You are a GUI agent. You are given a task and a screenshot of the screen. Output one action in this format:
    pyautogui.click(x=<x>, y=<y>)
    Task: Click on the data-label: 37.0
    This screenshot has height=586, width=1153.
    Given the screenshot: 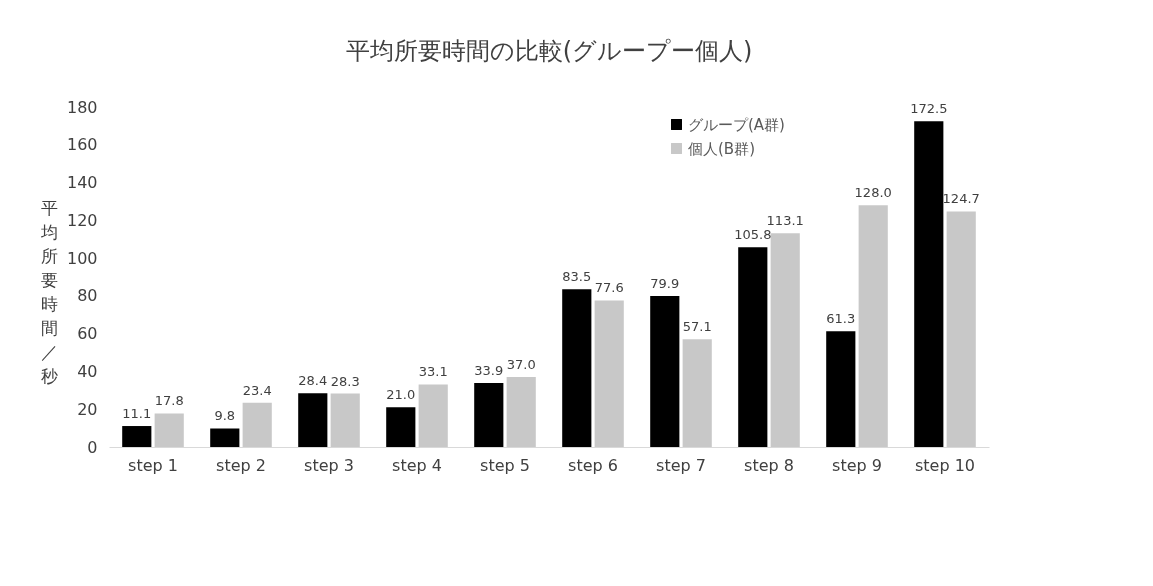 What is the action you would take?
    pyautogui.click(x=521, y=365)
    